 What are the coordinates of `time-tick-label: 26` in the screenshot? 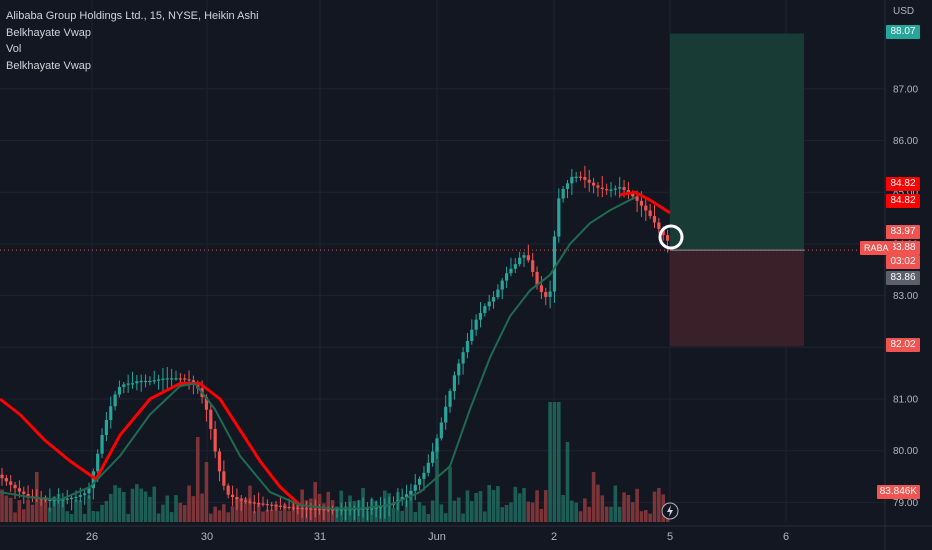 It's located at (92, 537).